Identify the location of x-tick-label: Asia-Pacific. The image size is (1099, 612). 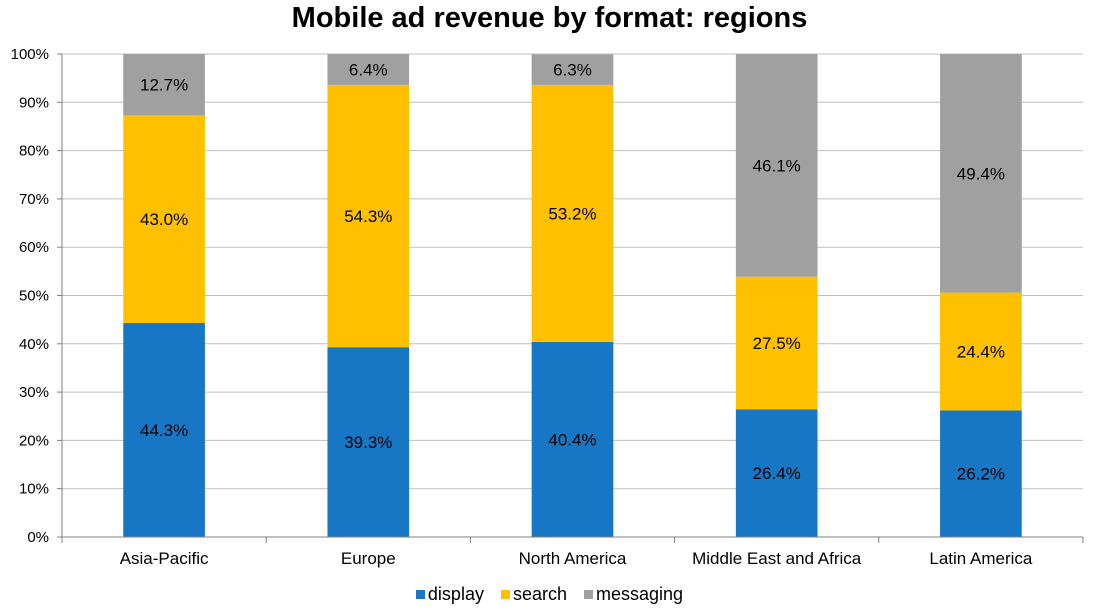
(164, 558).